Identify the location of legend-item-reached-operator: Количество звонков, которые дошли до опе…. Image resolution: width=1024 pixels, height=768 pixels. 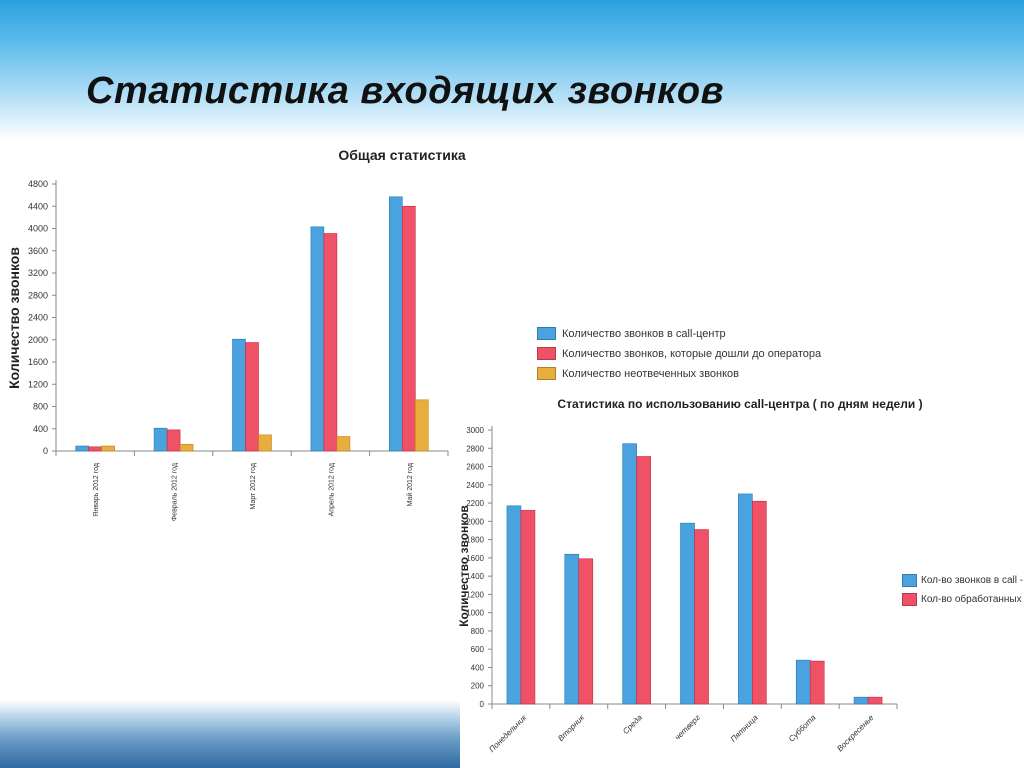
(679, 353).